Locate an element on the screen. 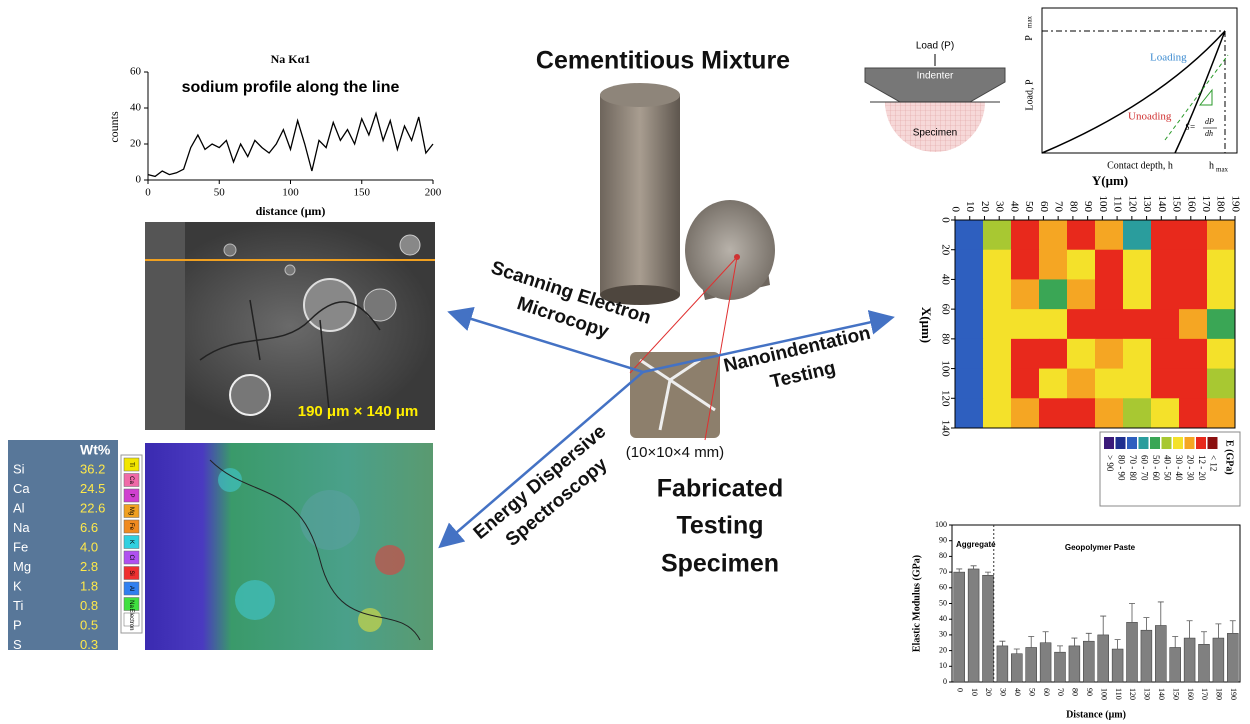 The image size is (1250, 724). element: Na is located at coordinates (21, 527).